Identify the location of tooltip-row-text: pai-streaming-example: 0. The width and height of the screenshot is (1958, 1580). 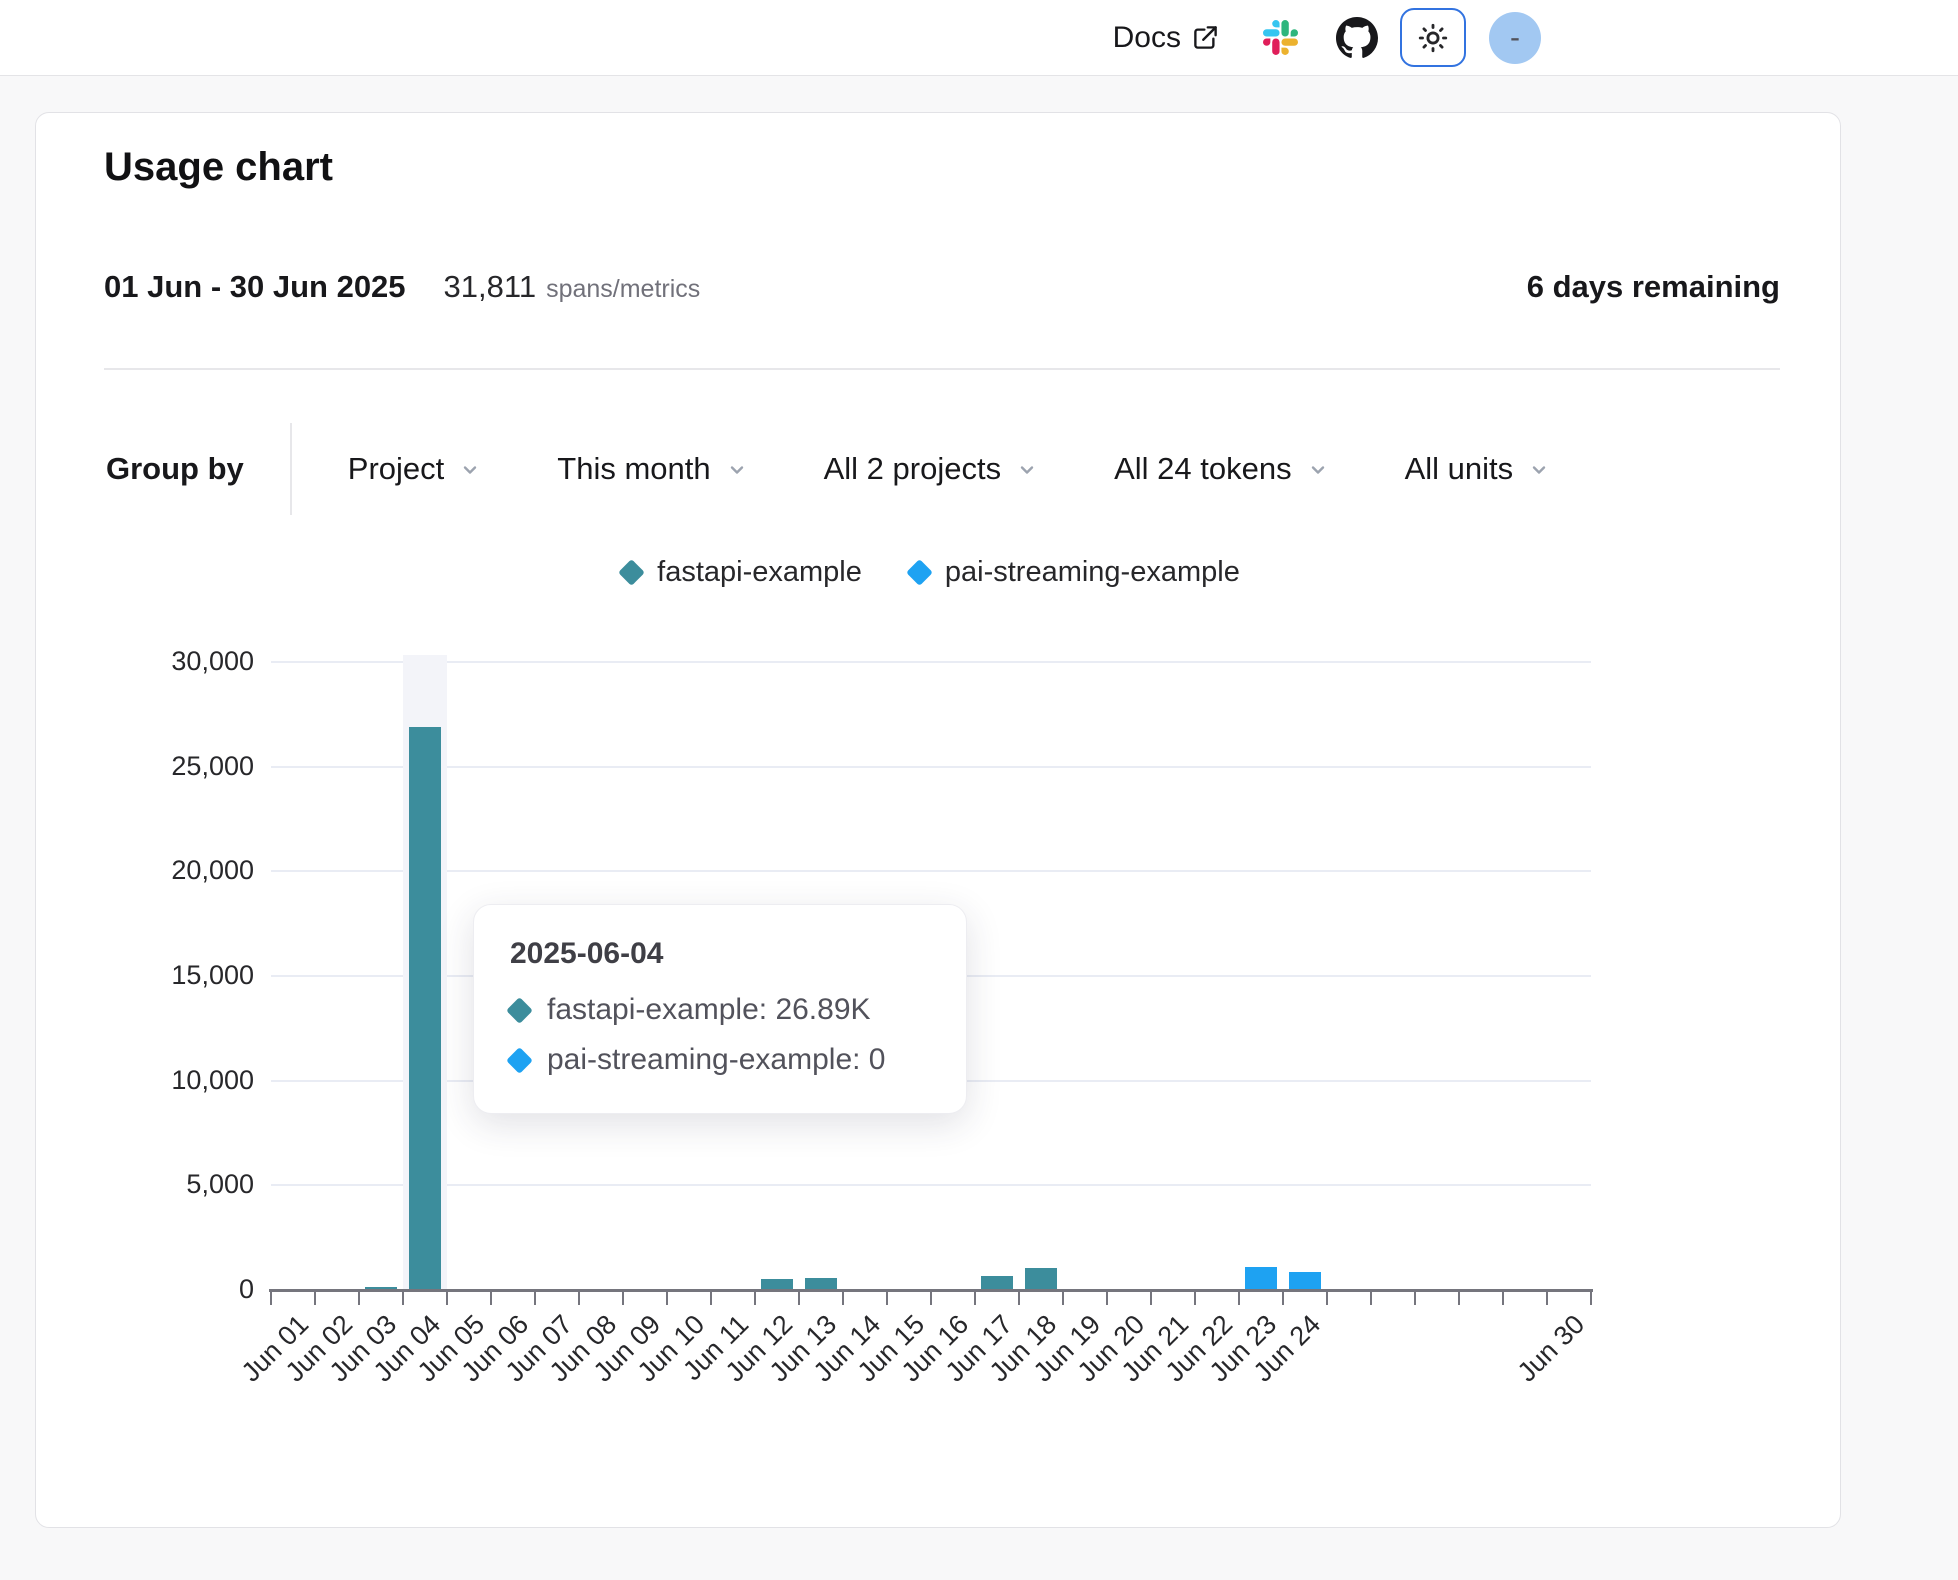
(716, 1059).